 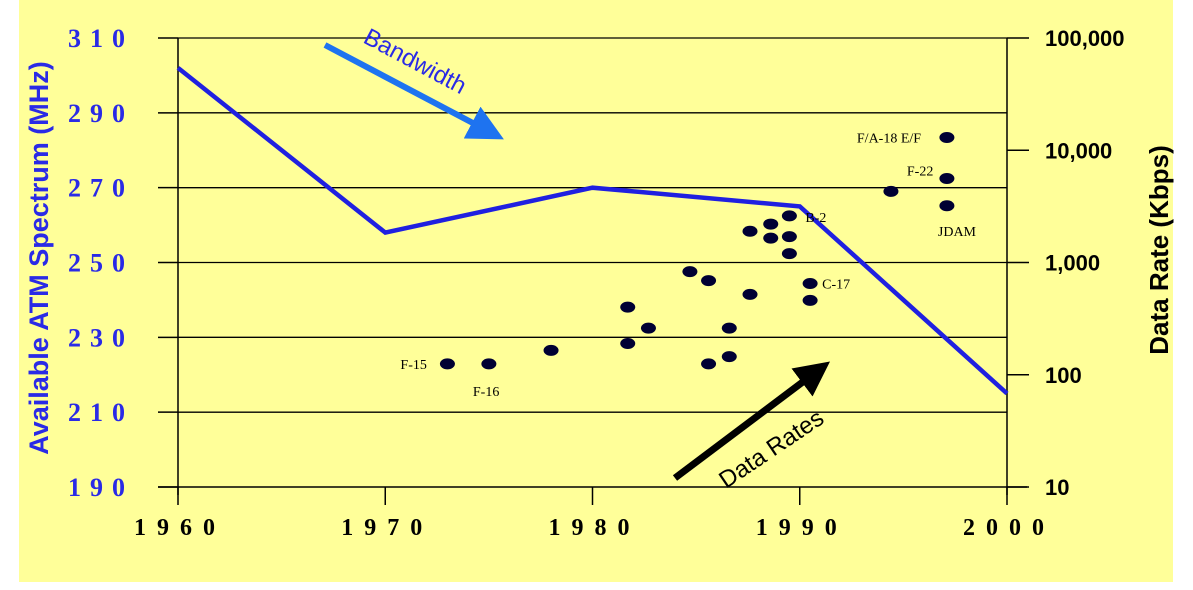 I want to click on x-tick-label: 1970, so click(x=387, y=528).